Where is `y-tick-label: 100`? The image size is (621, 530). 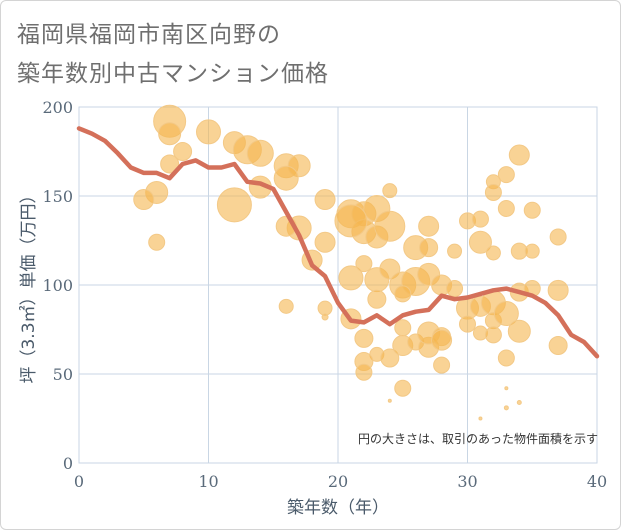
y-tick-label: 100 is located at coordinates (57, 285).